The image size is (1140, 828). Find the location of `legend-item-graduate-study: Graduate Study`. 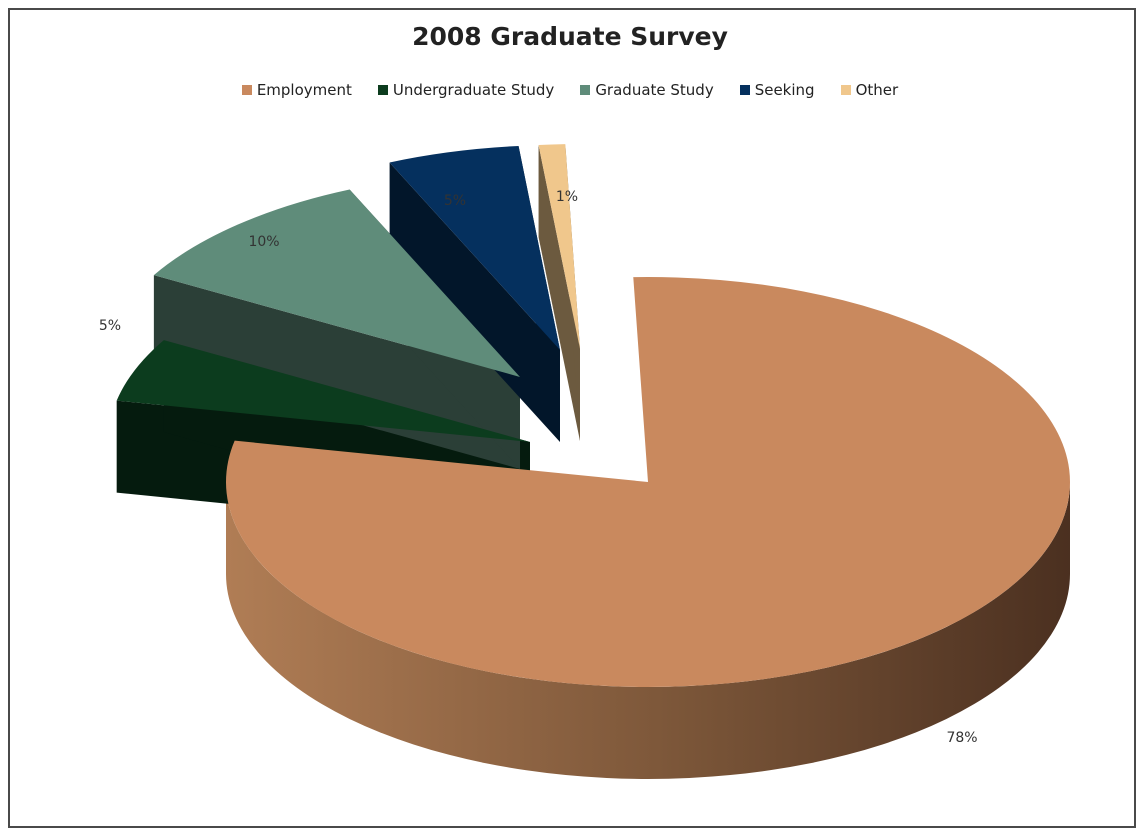

legend-item-graduate-study: Graduate Study is located at coordinates (647, 90).